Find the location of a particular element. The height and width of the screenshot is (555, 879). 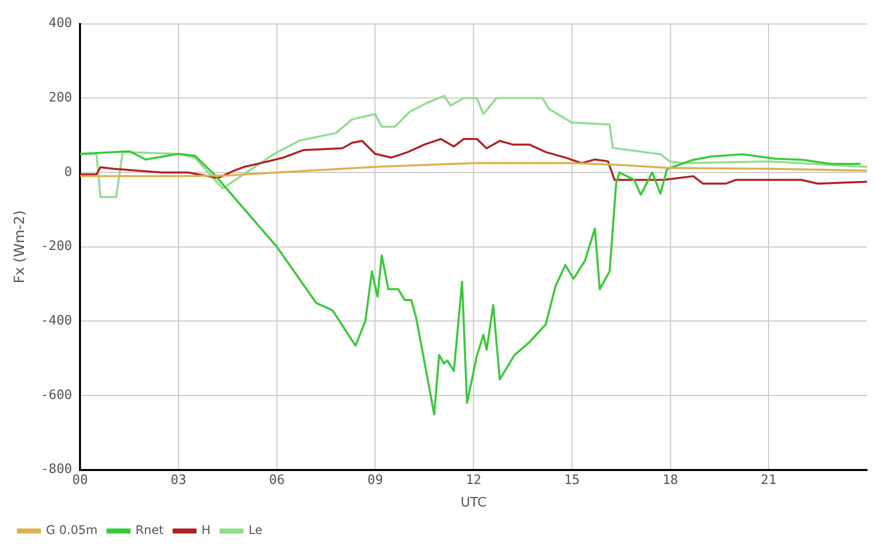

legend-label: Le is located at coordinates (255, 530).